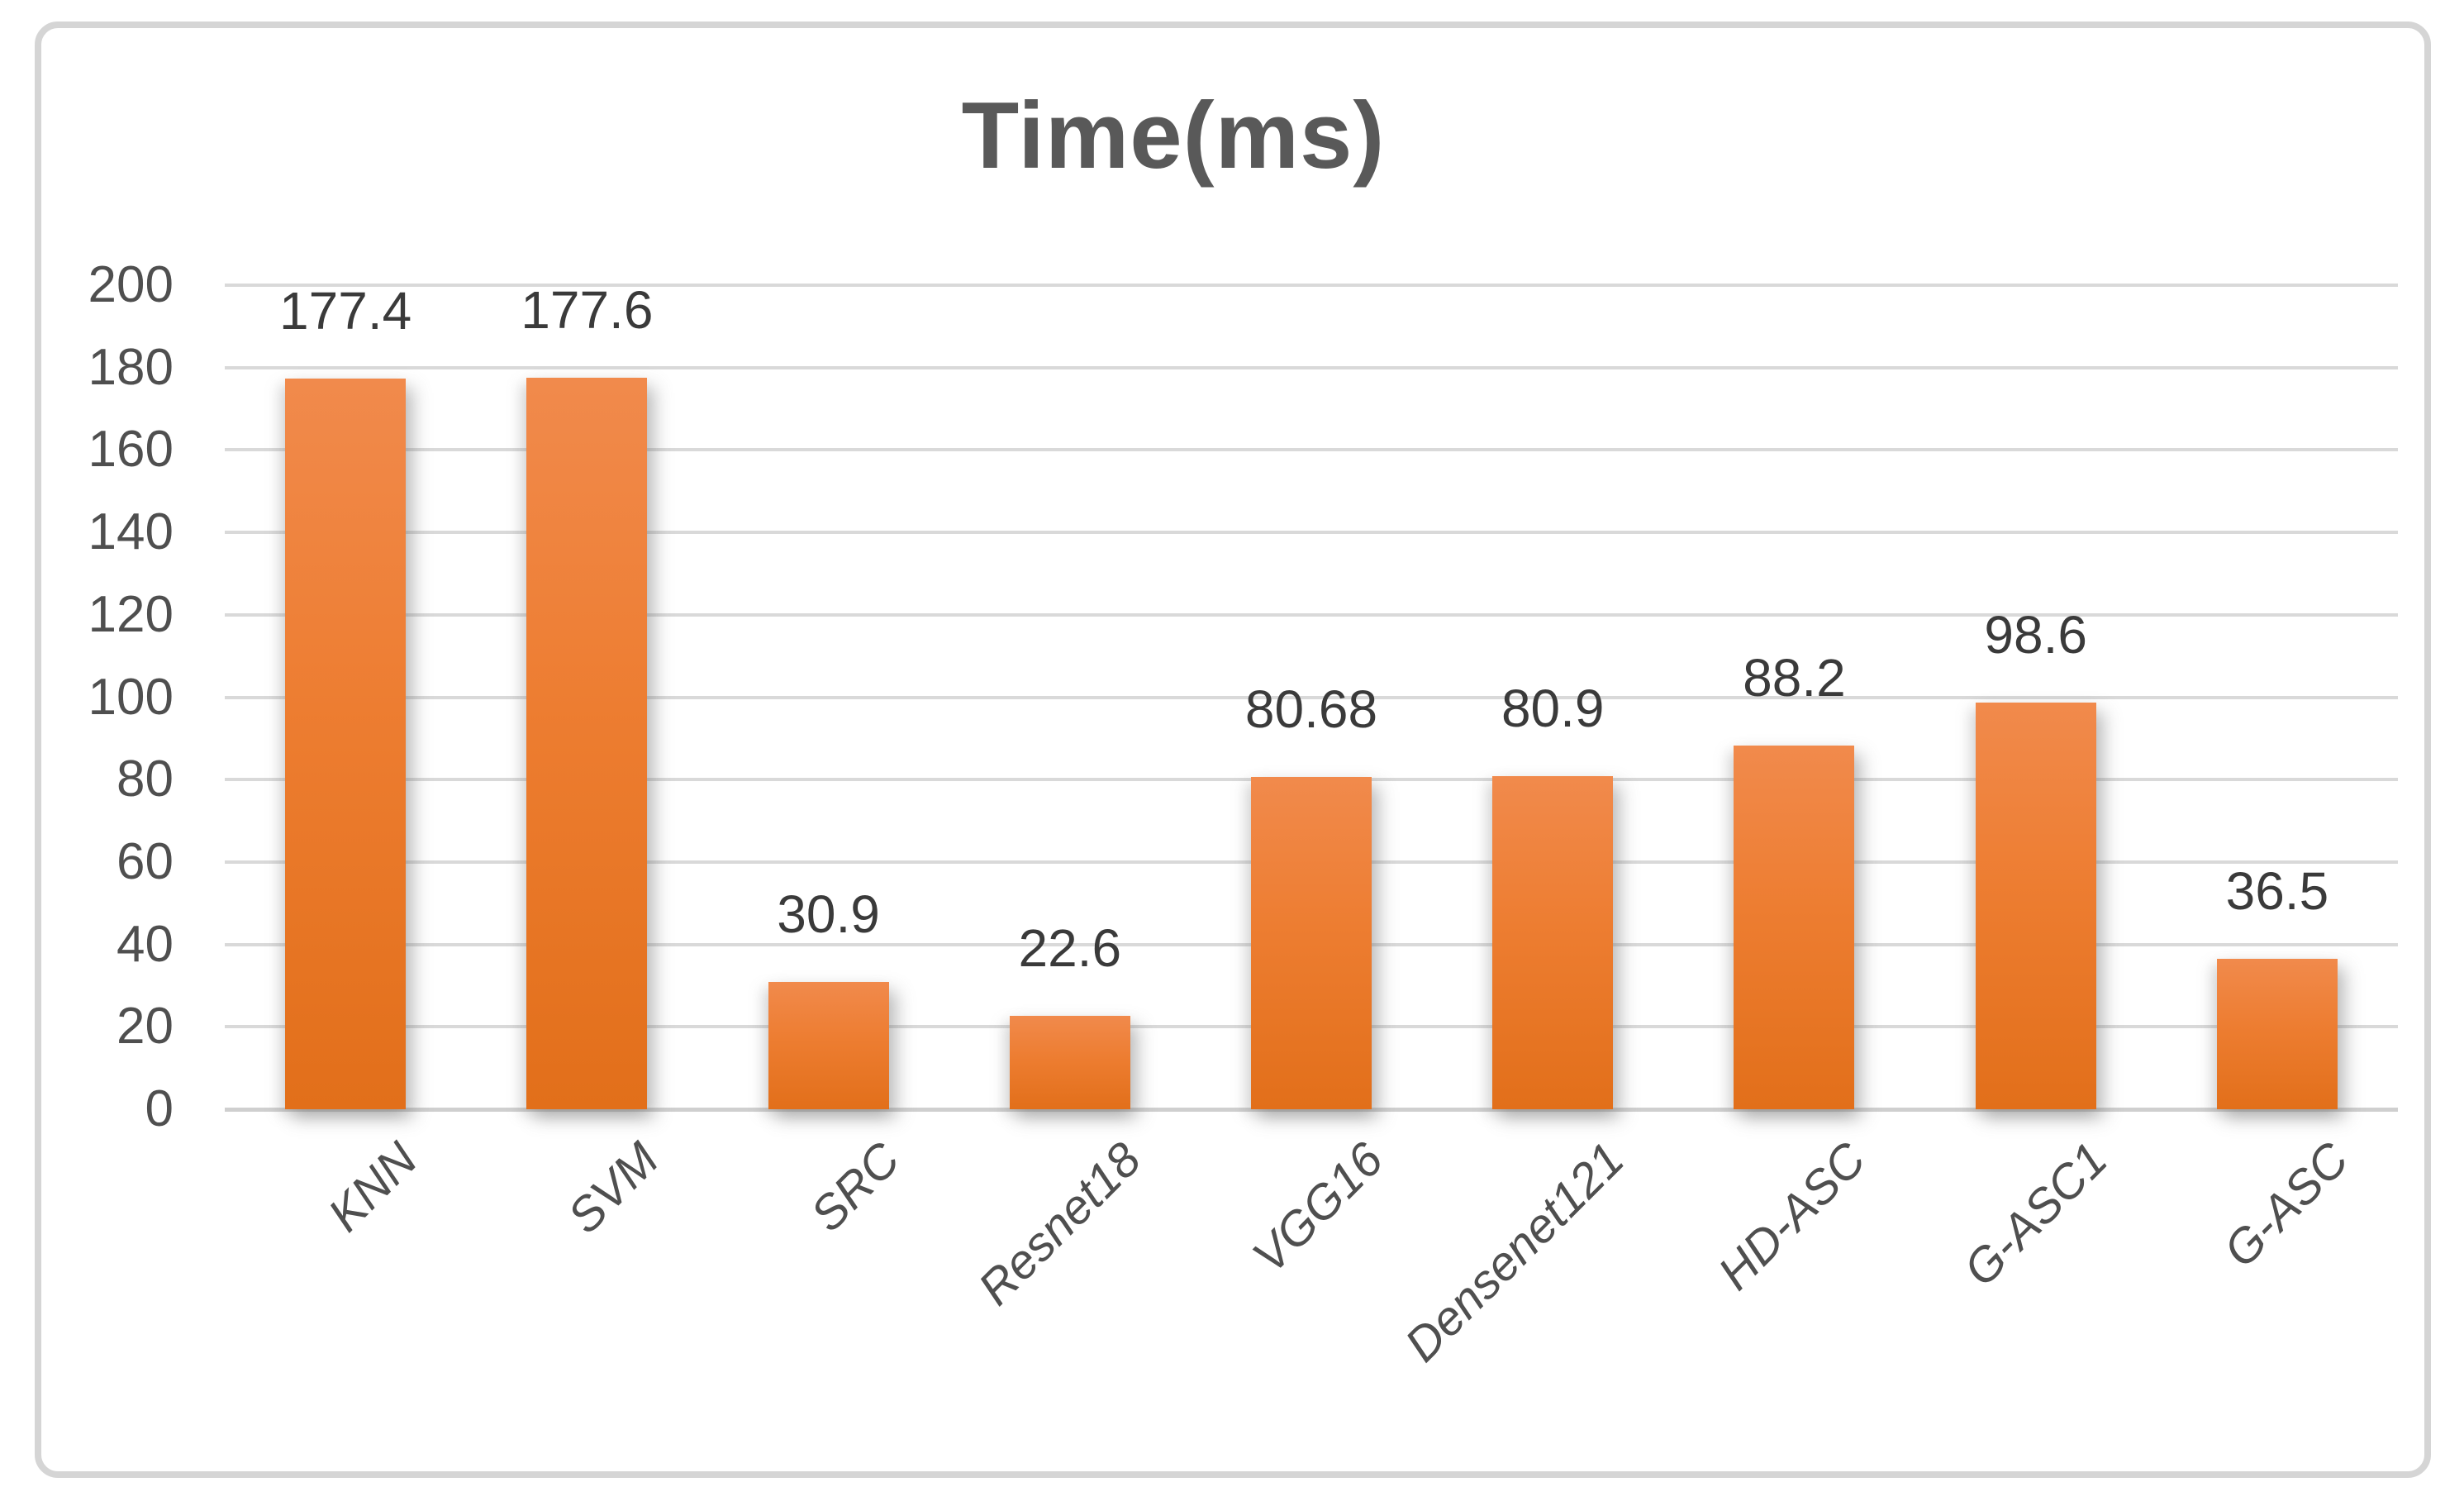 The width and height of the screenshot is (2464, 1506). What do you see at coordinates (1312, 1110) in the screenshot?
I see `x-axis-line` at bounding box center [1312, 1110].